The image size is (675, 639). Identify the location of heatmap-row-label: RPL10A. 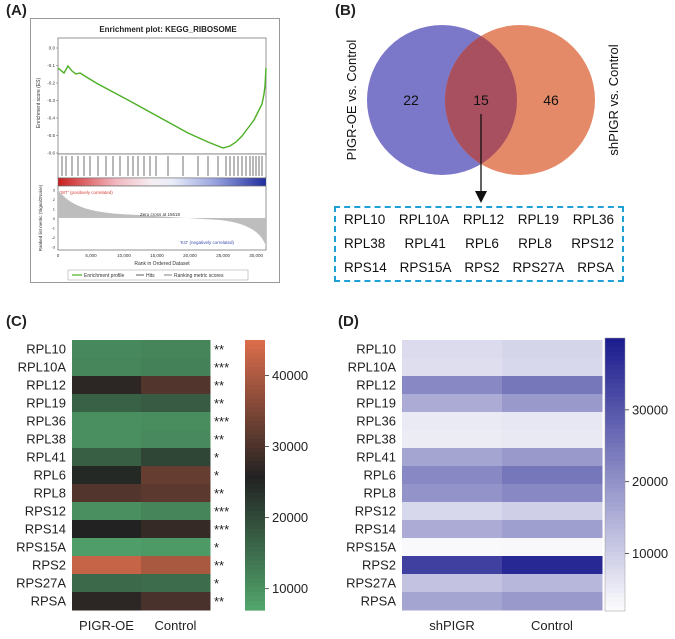
(372, 367).